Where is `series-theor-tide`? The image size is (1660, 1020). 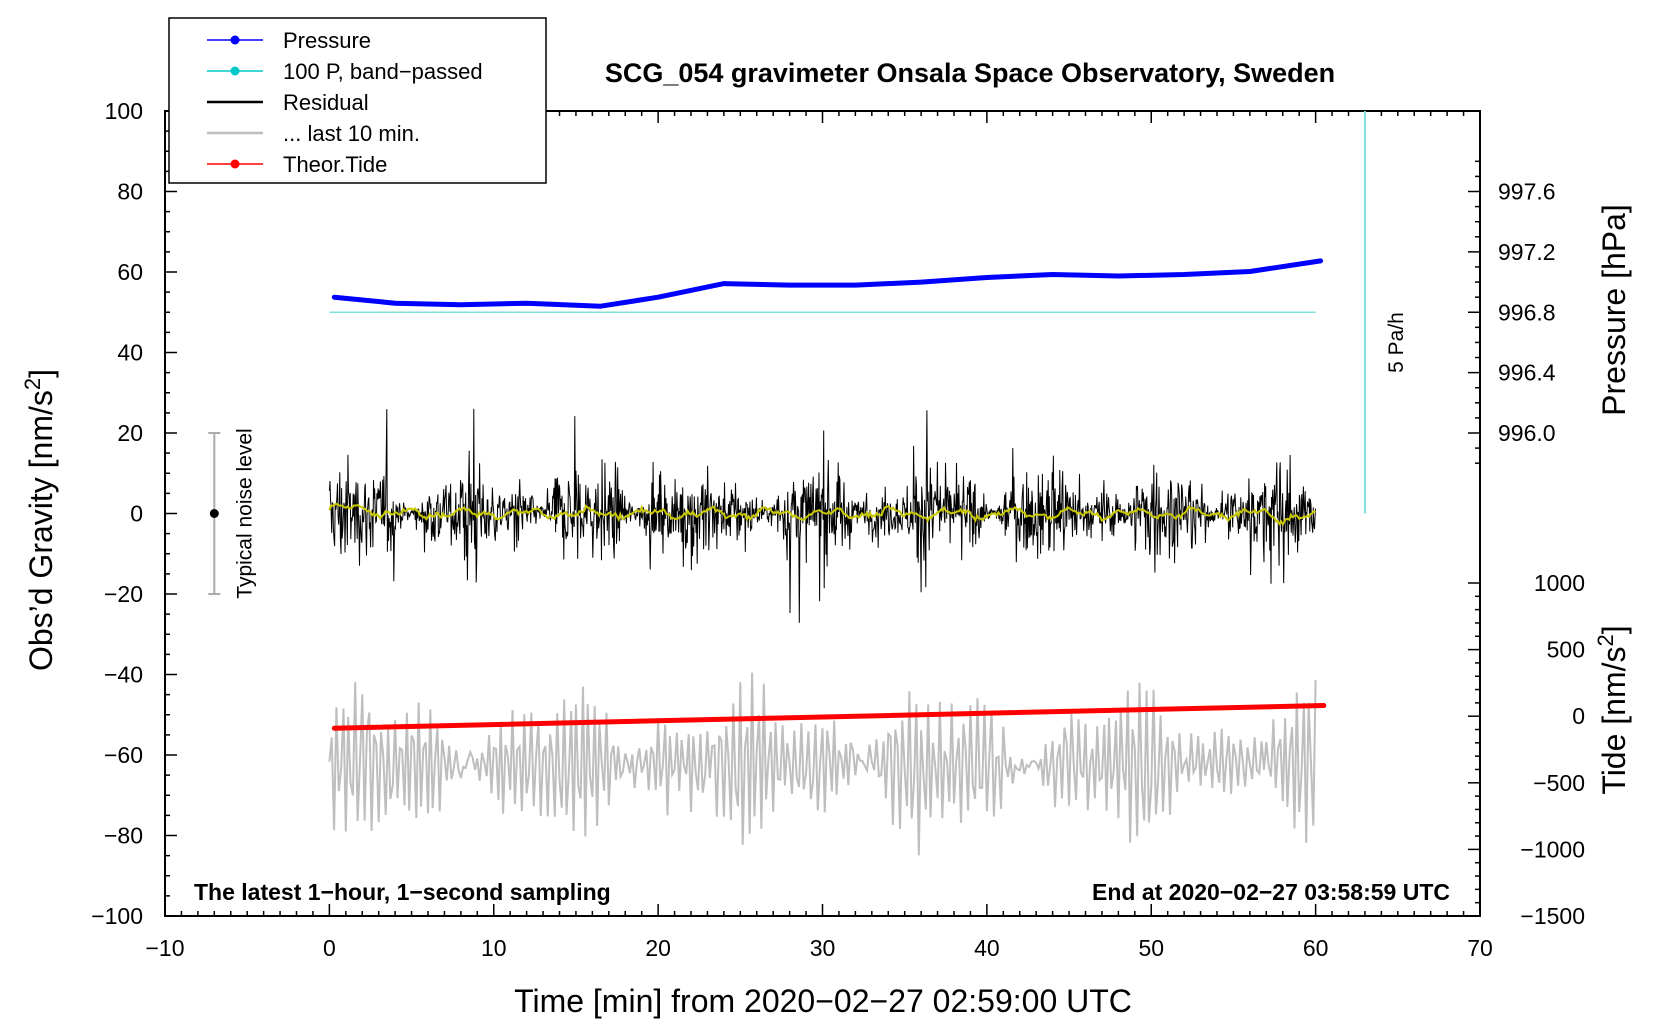 series-theor-tide is located at coordinates (829, 717).